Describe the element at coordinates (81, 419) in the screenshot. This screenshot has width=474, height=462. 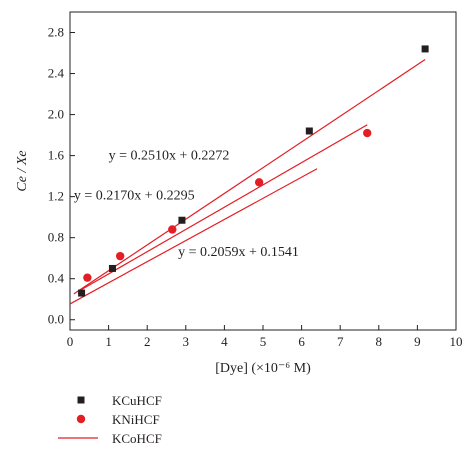
I see `legend-marker-knihcf` at that location.